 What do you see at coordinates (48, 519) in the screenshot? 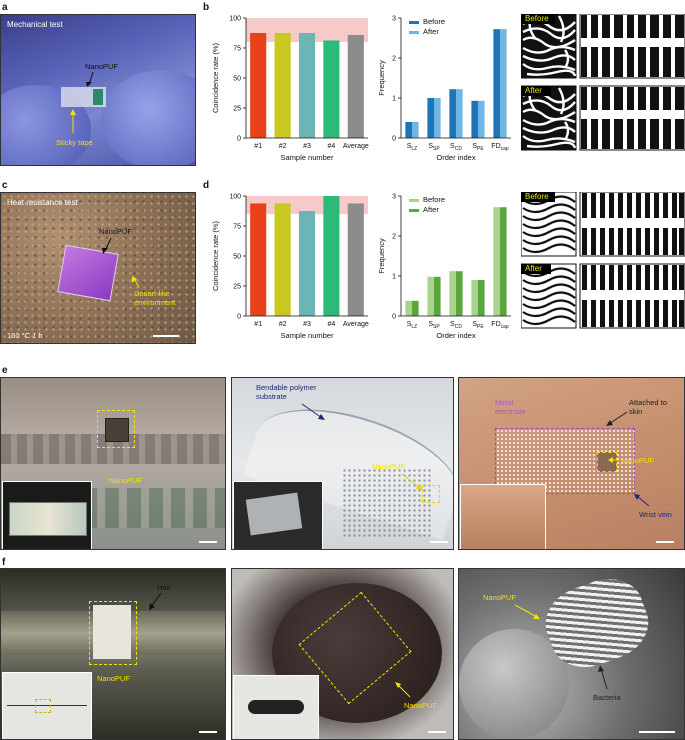
I see `inset-dollar-bill` at bounding box center [48, 519].